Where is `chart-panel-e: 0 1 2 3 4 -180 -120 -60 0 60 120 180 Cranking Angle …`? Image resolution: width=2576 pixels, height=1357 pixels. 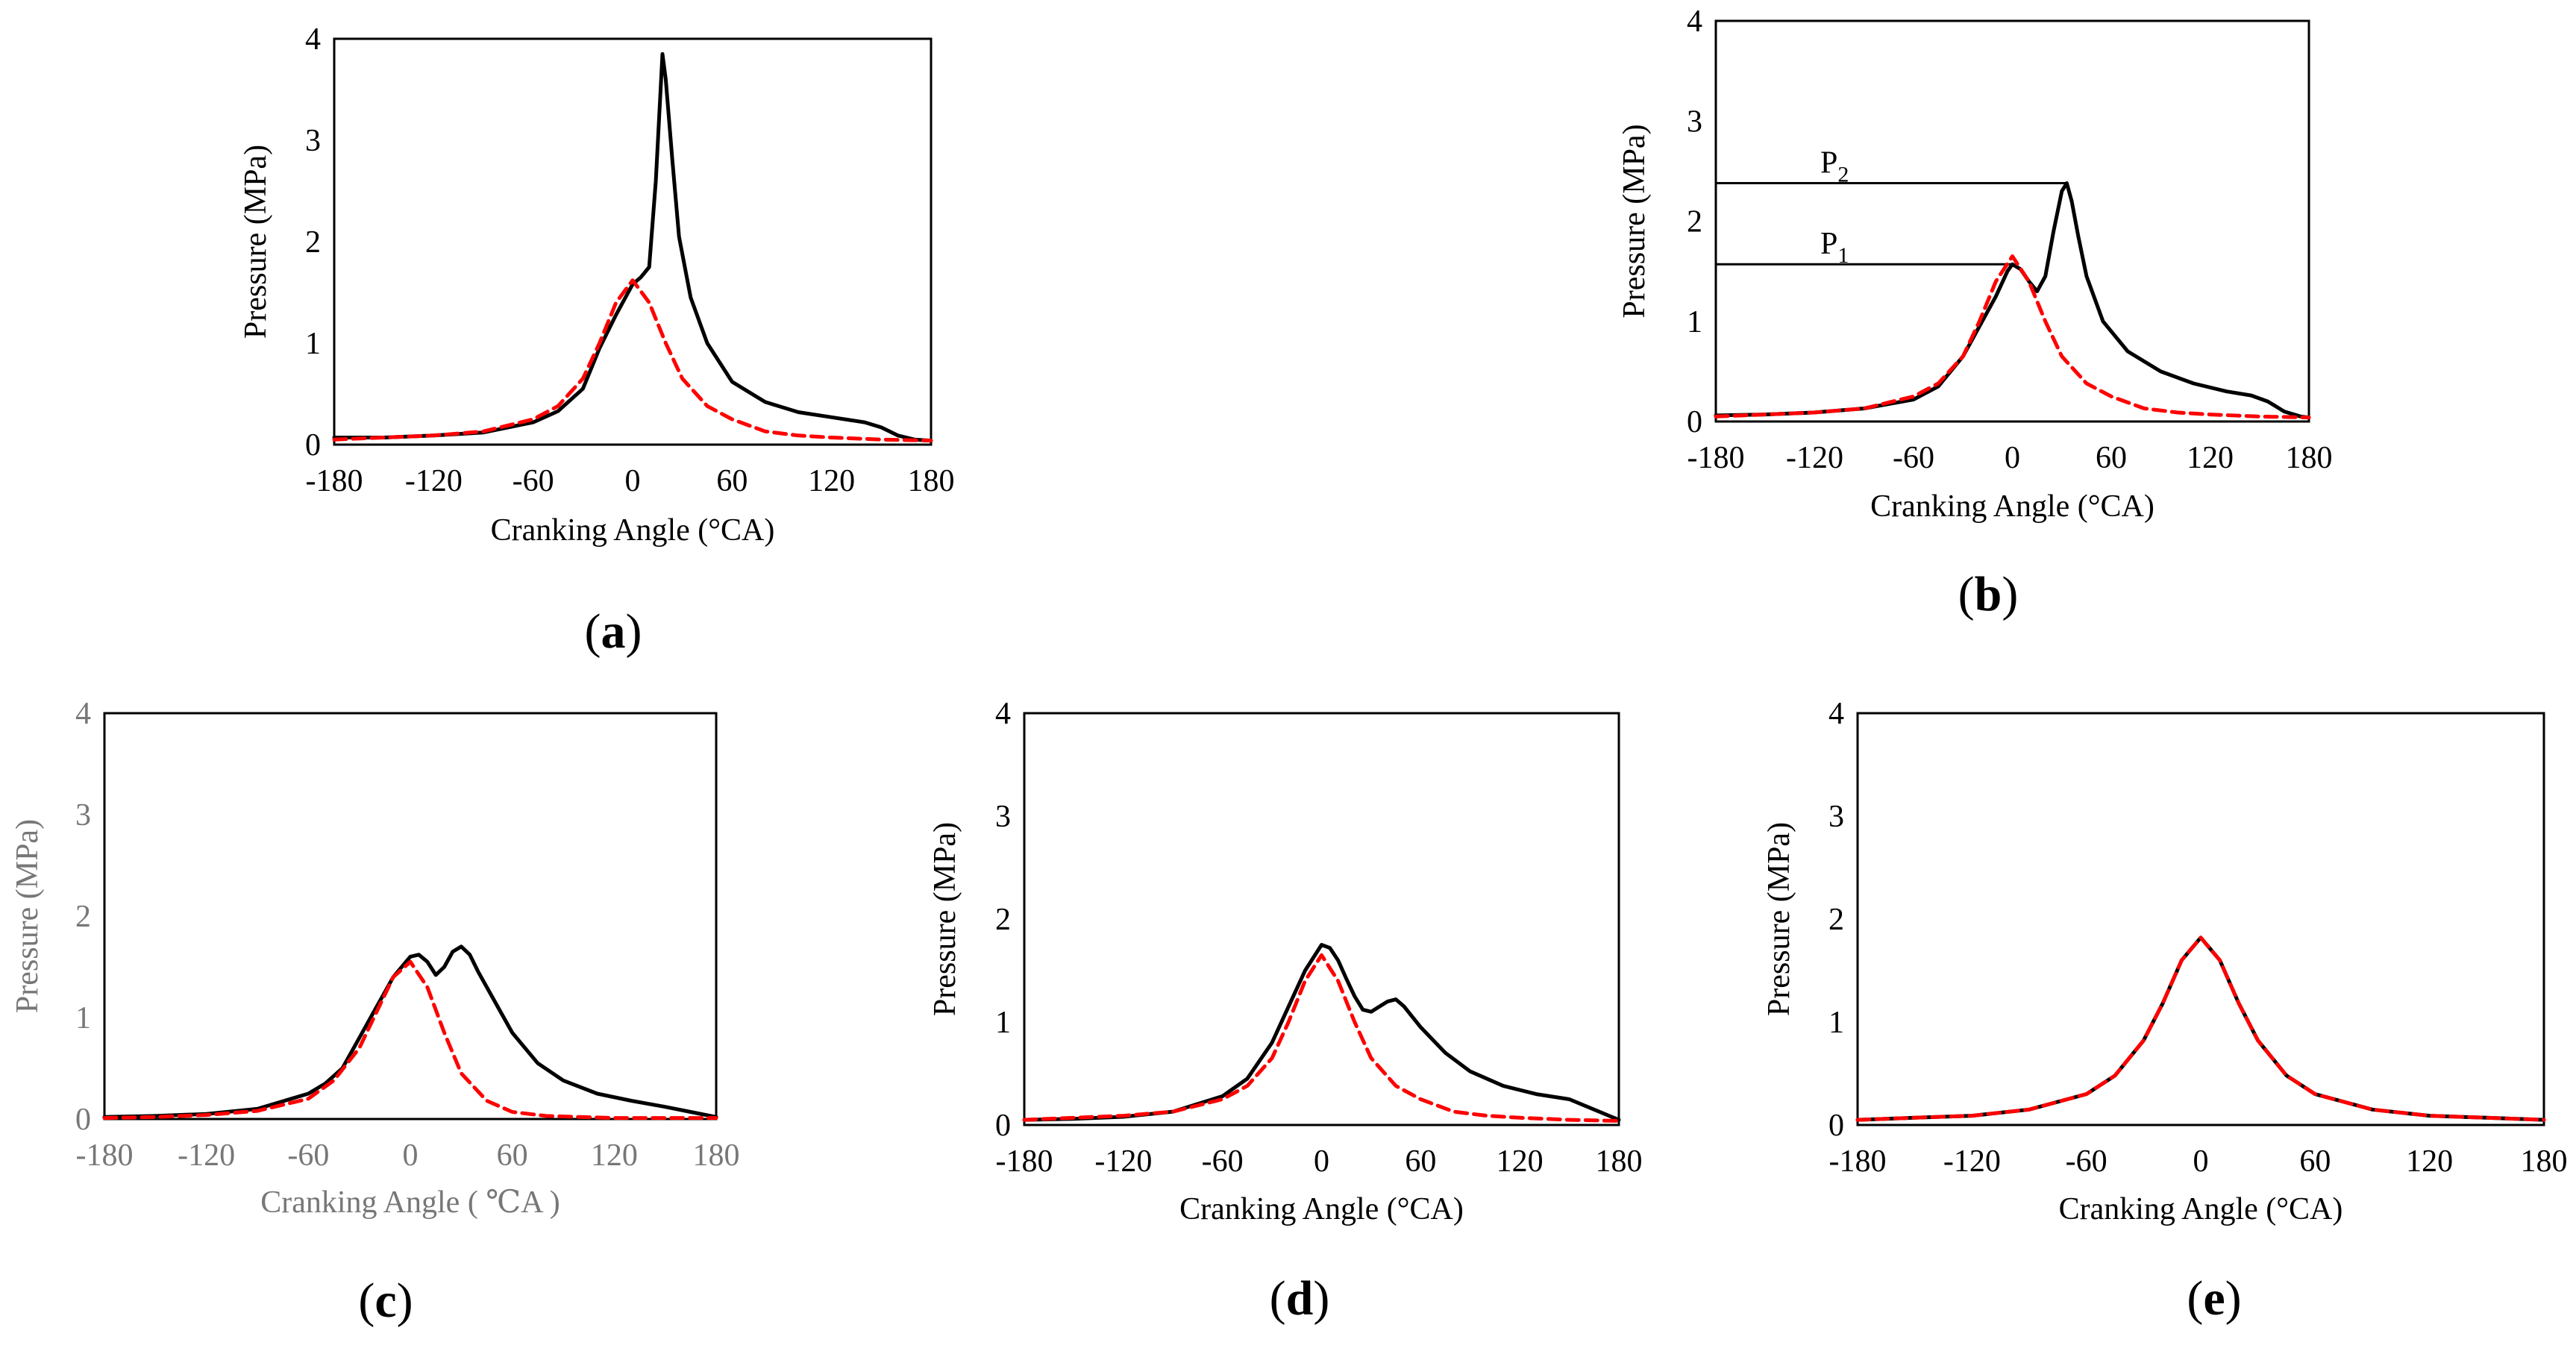
chart-panel-e: 0 1 2 3 4 -180 -120 -60 0 60 120 180 Cranking Angle … is located at coordinates (2165, 1011).